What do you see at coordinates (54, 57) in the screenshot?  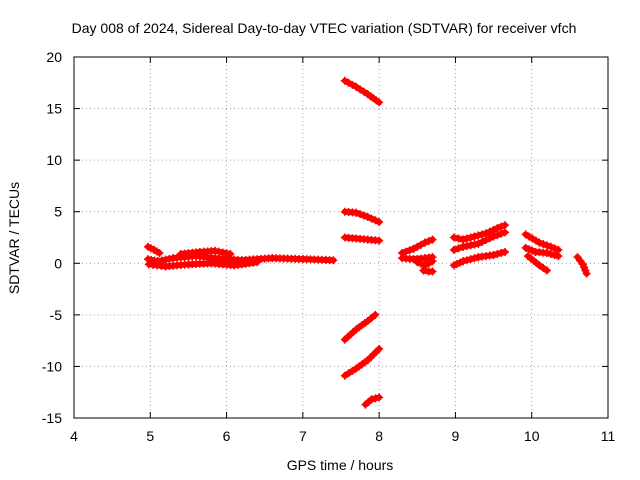 I see `y-tick-label: 20` at bounding box center [54, 57].